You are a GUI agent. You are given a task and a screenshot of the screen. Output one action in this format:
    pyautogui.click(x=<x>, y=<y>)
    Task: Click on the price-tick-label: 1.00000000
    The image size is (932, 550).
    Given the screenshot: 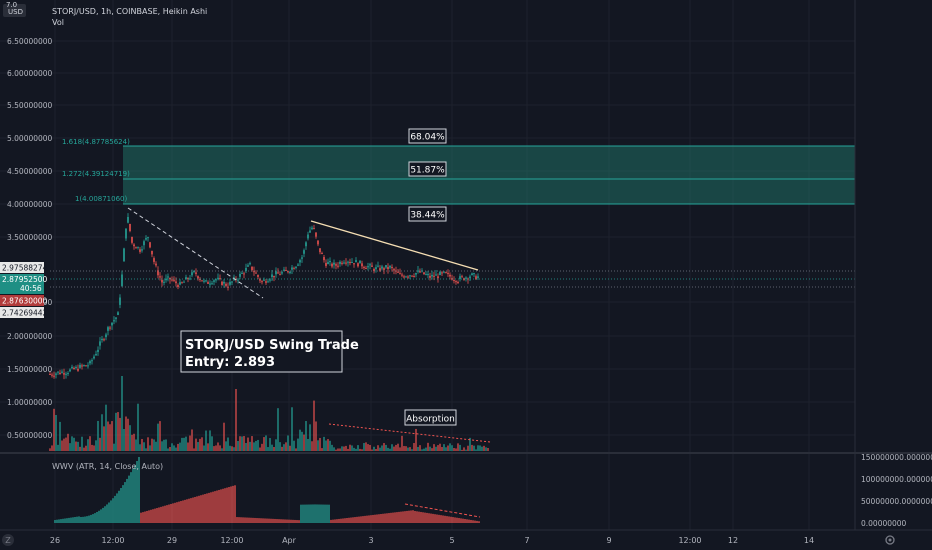 What is the action you would take?
    pyautogui.click(x=30, y=402)
    